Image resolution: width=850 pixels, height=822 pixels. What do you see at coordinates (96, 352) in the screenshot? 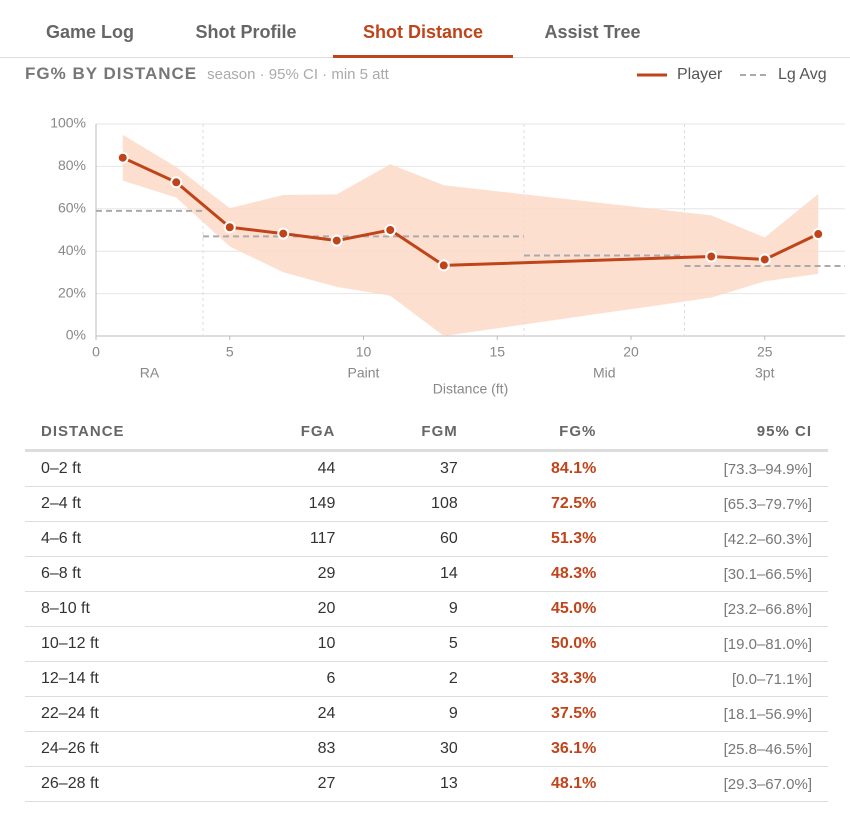
I see `x-tick-label: 0` at bounding box center [96, 352].